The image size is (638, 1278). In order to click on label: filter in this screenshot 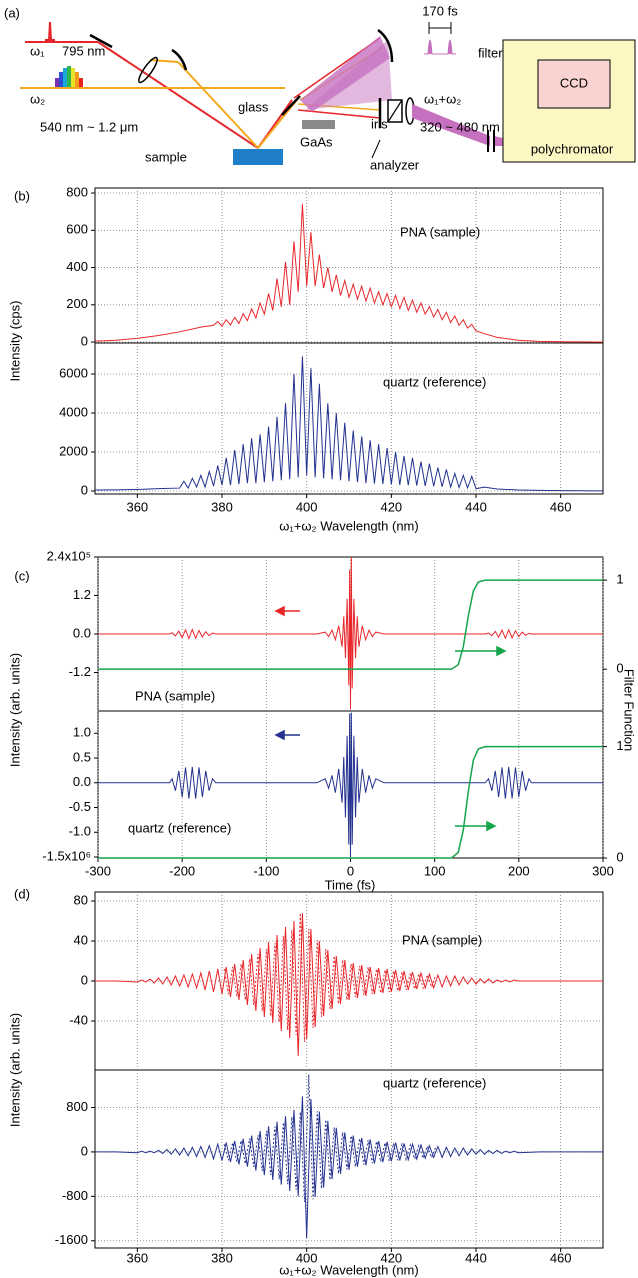, I will do `click(490, 52)`.